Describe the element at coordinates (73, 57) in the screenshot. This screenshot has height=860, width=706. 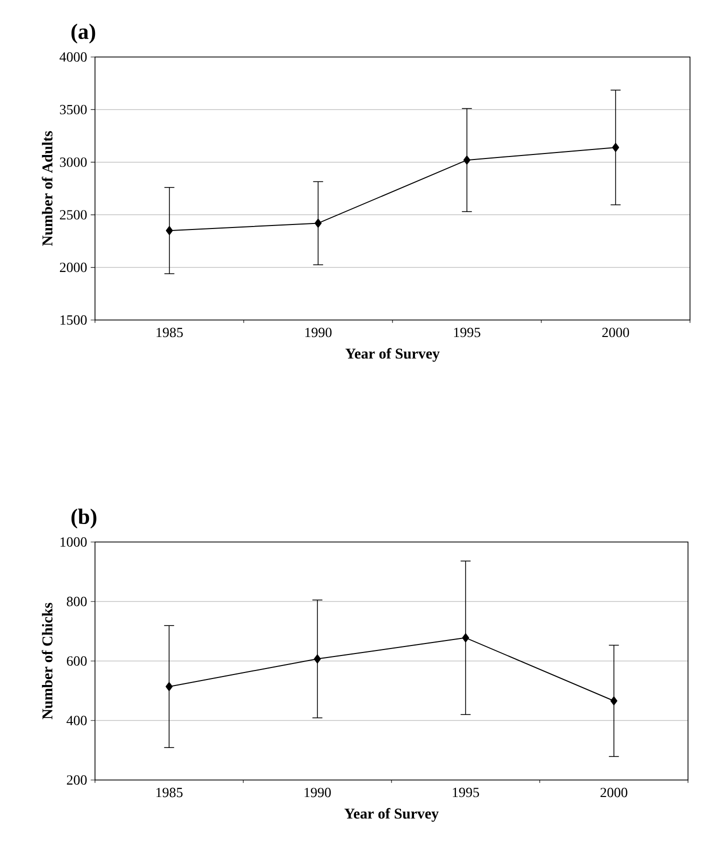
I see `y-tick-label: 4000` at that location.